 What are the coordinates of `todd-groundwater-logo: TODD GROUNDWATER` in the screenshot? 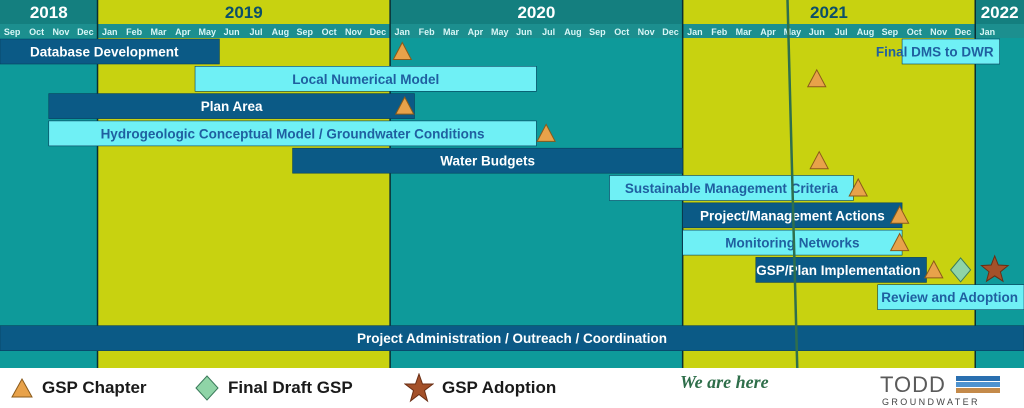 It's located at (948, 389).